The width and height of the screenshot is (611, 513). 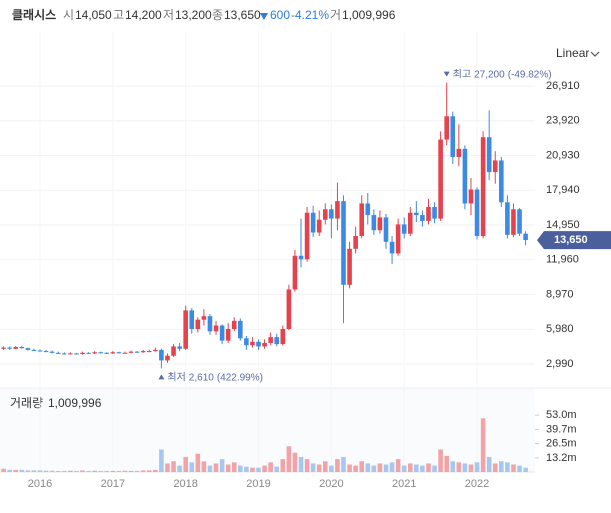 What do you see at coordinates (113, 484) in the screenshot?
I see `x-tick-label: 2017` at bounding box center [113, 484].